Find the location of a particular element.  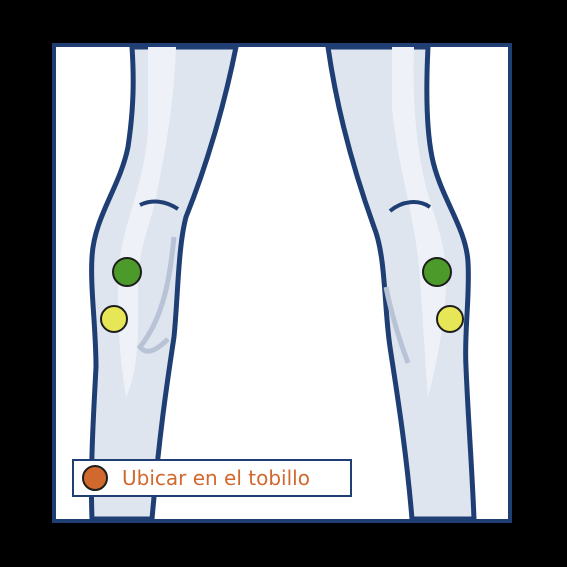

legend-label: Ubicar en el tobillo is located at coordinates (216, 478).